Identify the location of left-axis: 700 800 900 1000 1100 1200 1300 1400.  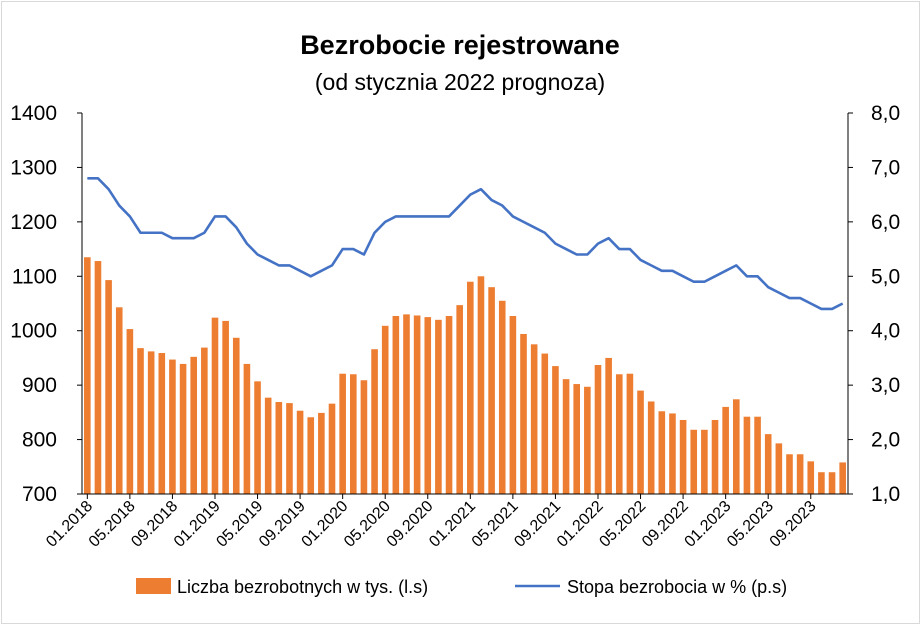
(46, 304).